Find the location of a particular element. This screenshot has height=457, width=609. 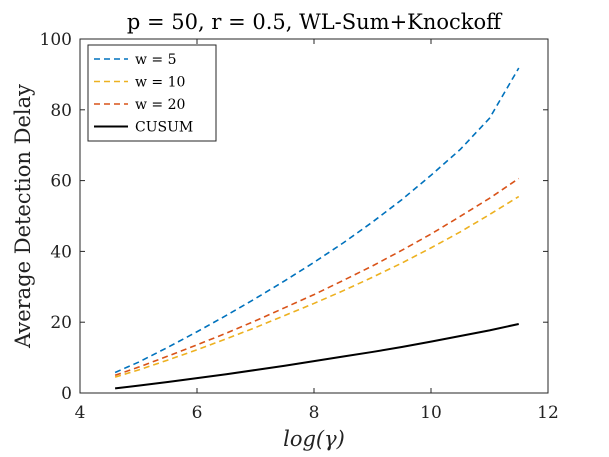

y-axis-label: Average Detection Delay is located at coordinates (23, 216).